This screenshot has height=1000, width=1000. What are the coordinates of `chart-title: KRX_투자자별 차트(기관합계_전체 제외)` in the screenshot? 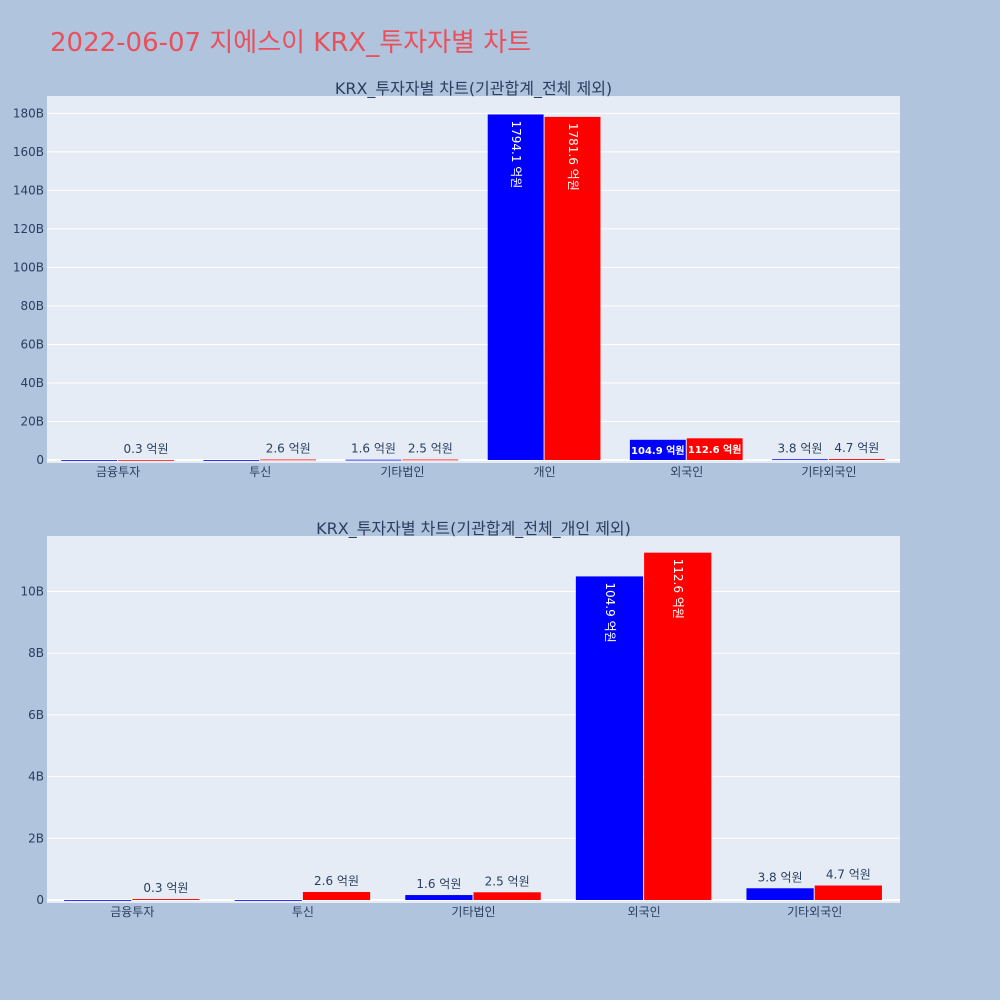 It's located at (473, 89).